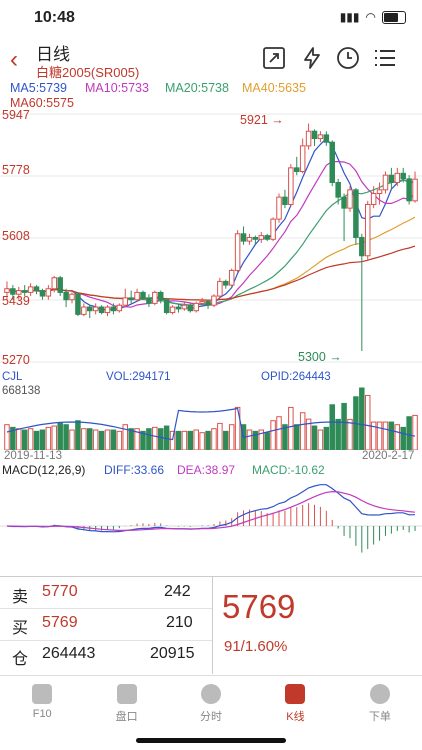 The image size is (422, 750). What do you see at coordinates (349, 17) in the screenshot?
I see `signal-icon: ▮▮▮` at bounding box center [349, 17].